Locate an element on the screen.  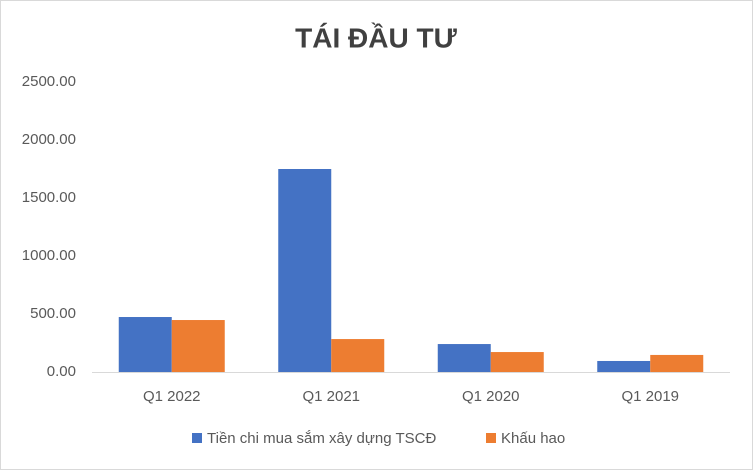
y-tick-label: 2500.00 is located at coordinates (49, 81).